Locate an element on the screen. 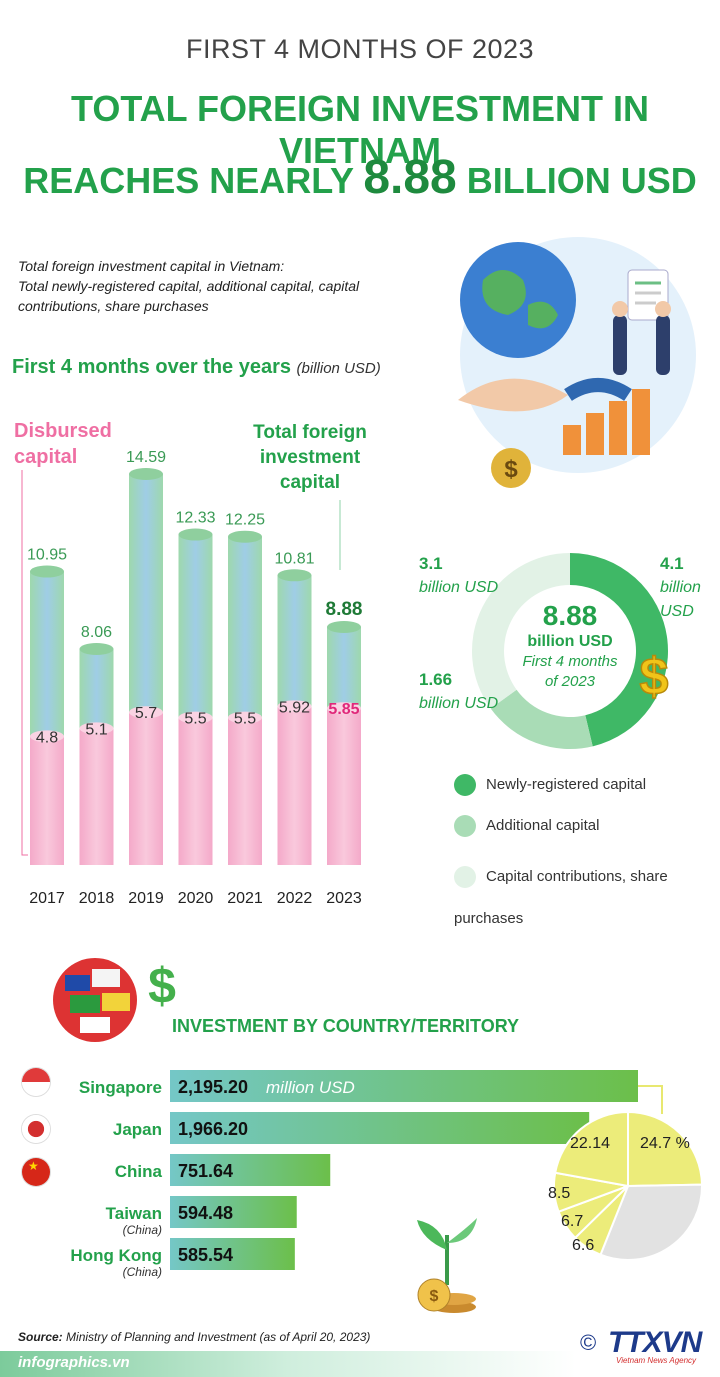 The width and height of the screenshot is (720, 1377). donut-slice-new is located at coordinates (619, 650).